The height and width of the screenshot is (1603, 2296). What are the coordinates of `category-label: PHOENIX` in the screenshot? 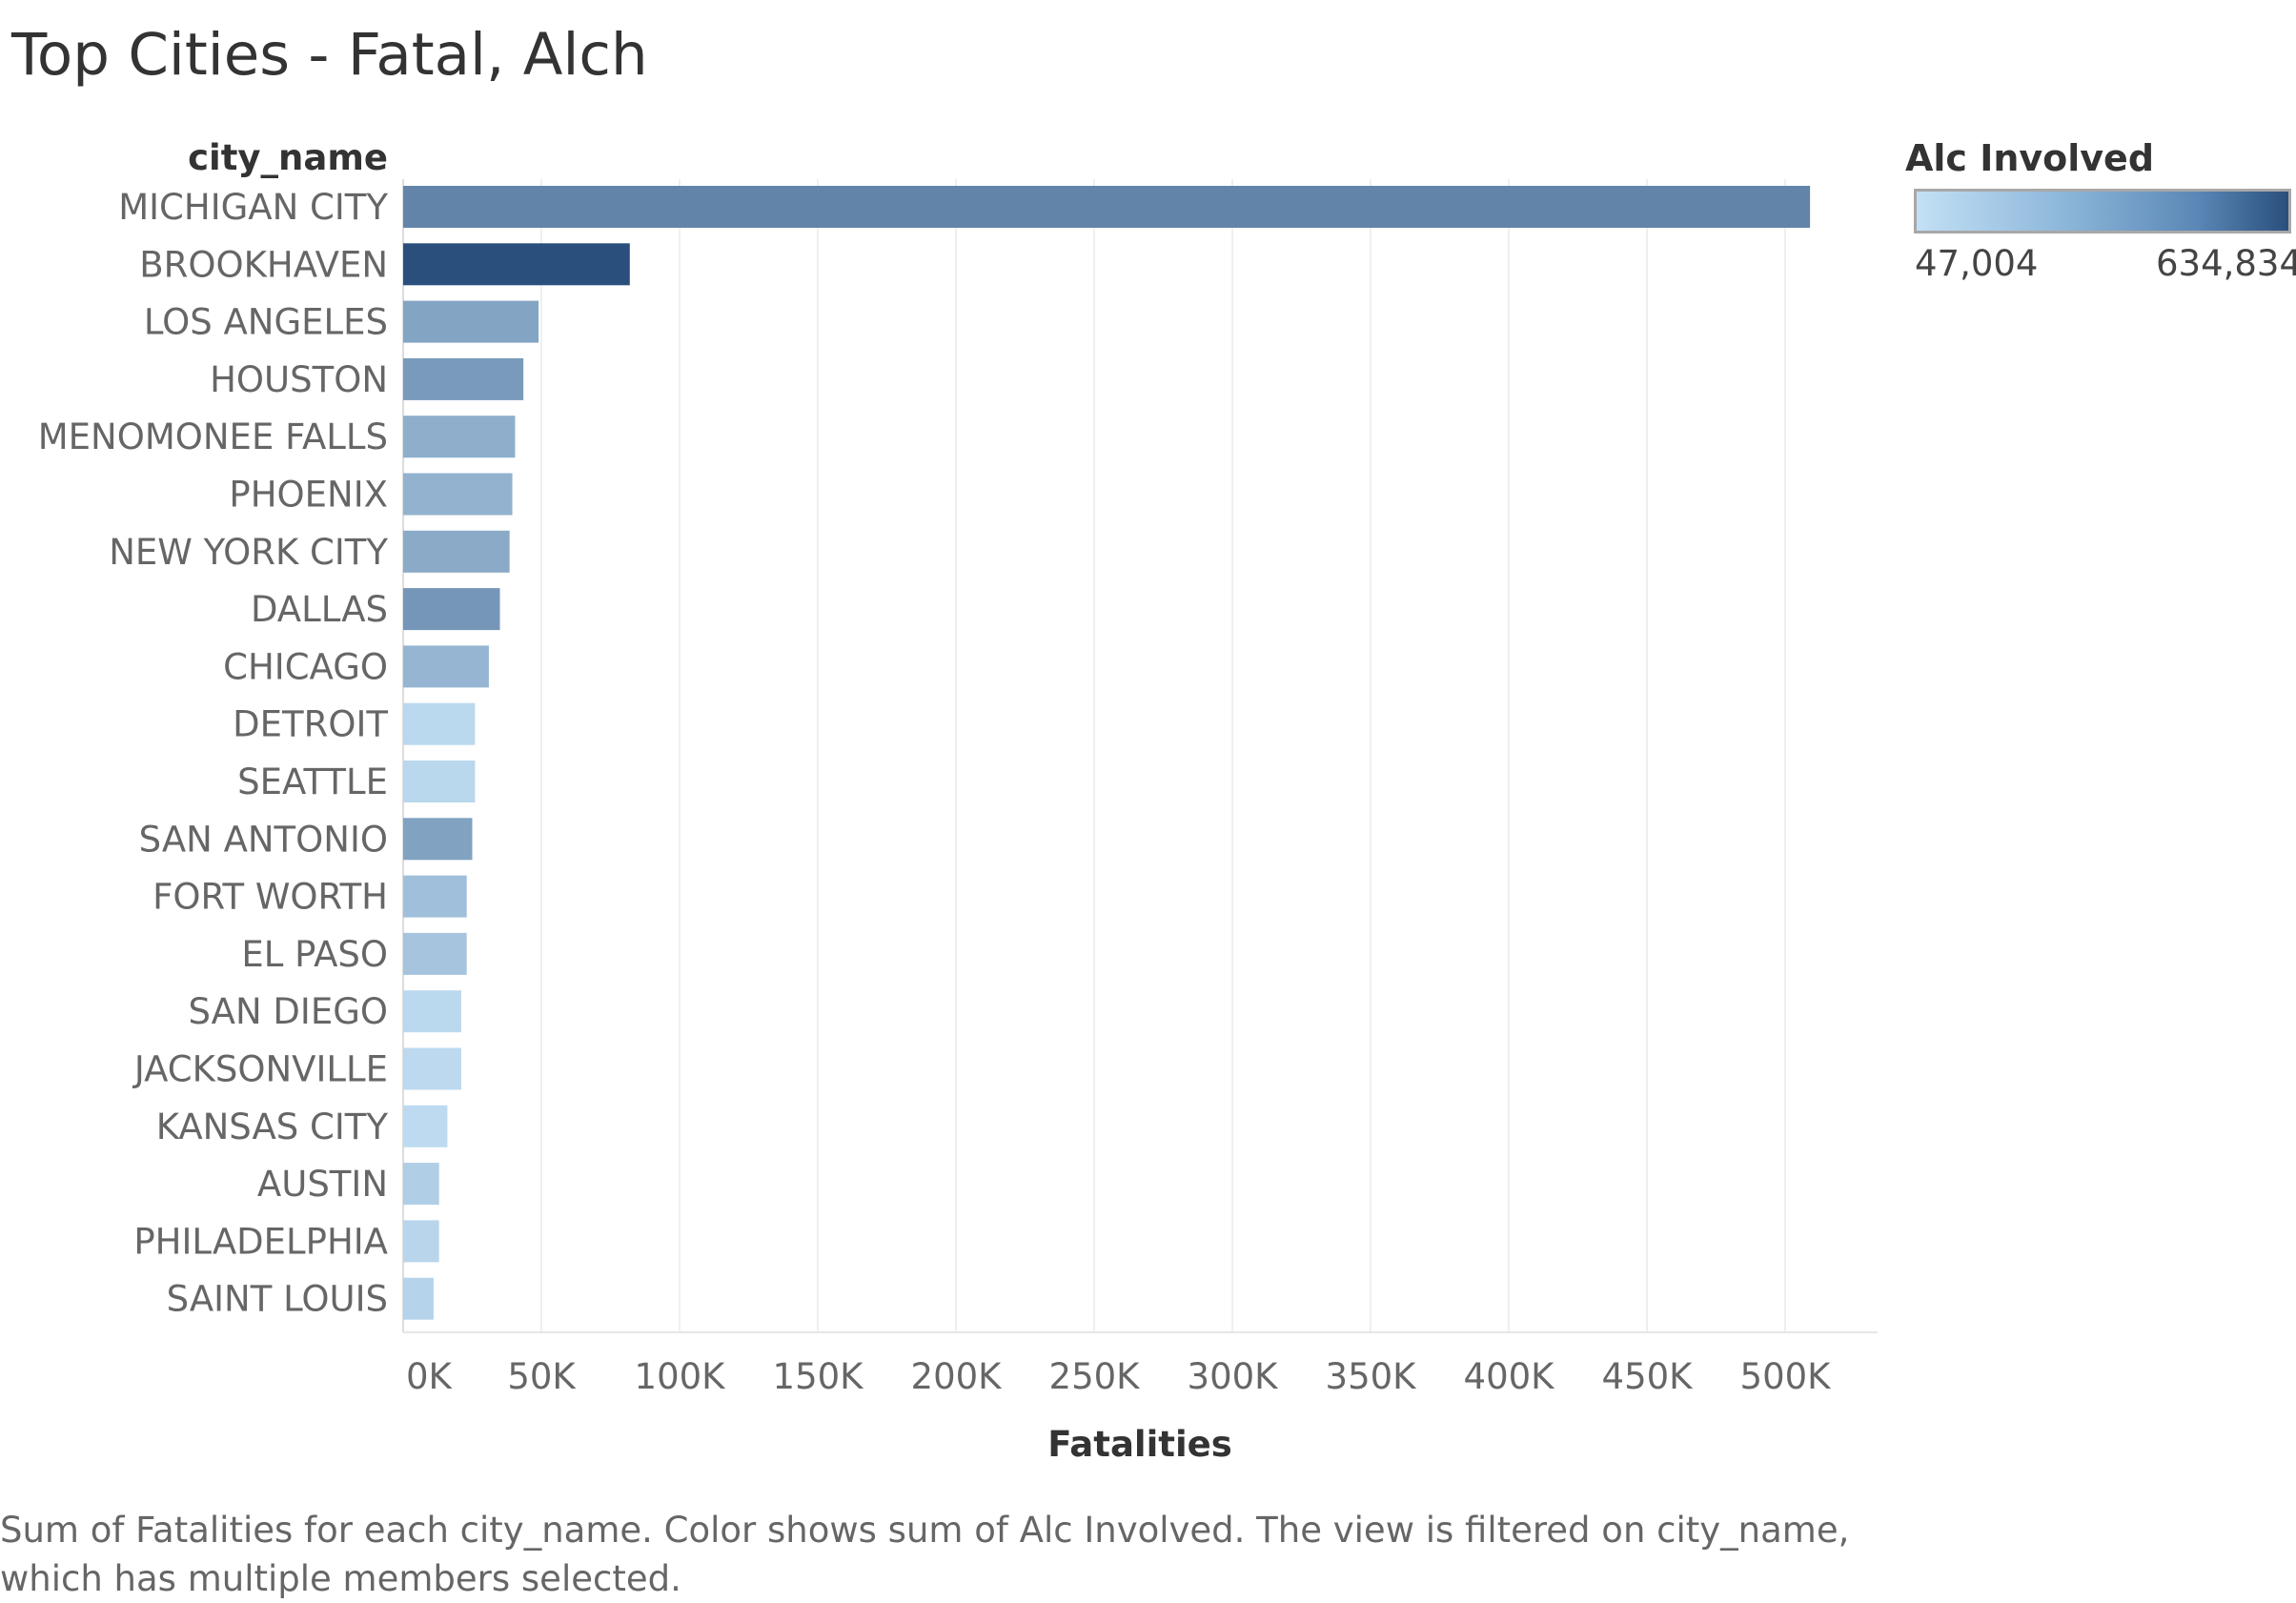 It's located at (308, 495).